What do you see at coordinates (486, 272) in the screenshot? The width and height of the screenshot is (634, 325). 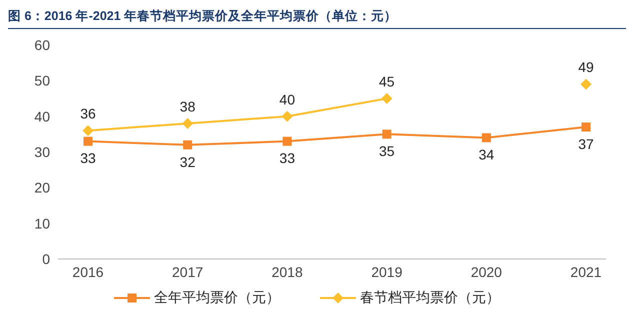 I see `x-tick-label: 2020` at bounding box center [486, 272].